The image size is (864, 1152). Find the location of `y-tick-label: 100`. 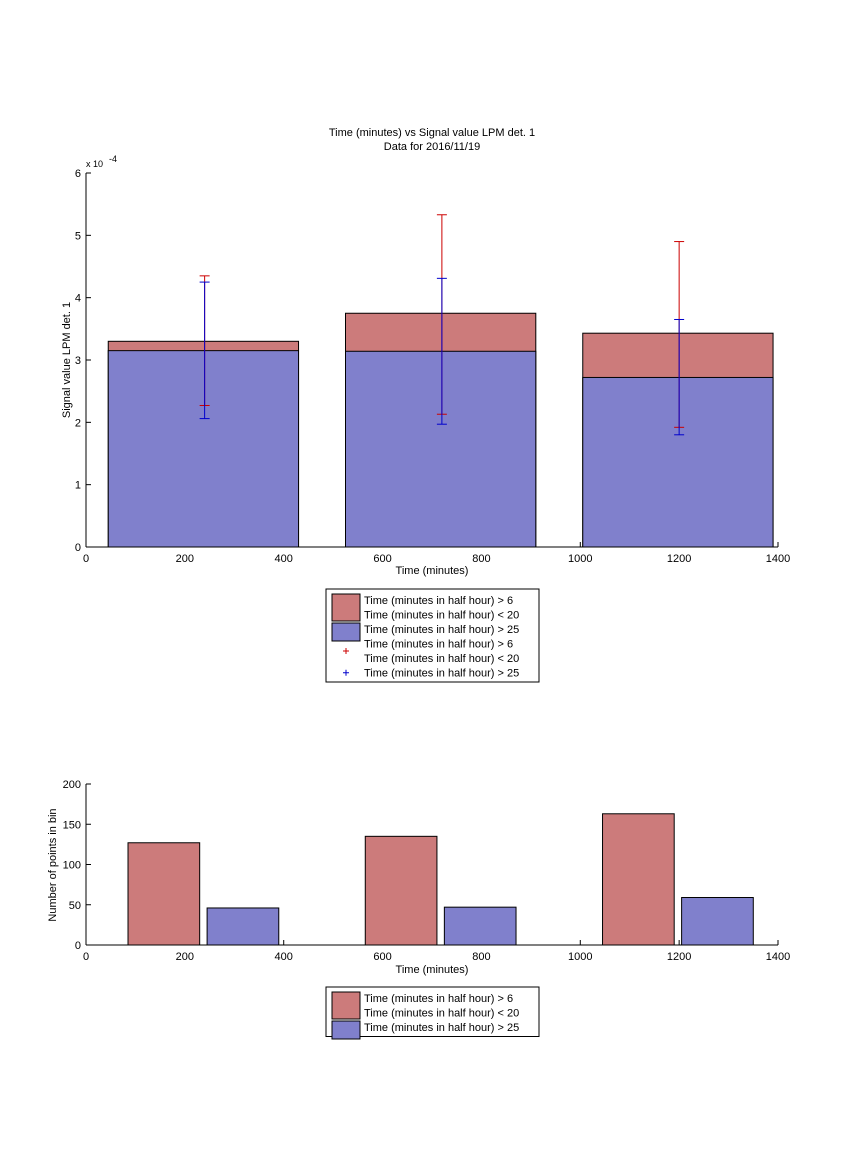

y-tick-label: 100 is located at coordinates (72, 866).